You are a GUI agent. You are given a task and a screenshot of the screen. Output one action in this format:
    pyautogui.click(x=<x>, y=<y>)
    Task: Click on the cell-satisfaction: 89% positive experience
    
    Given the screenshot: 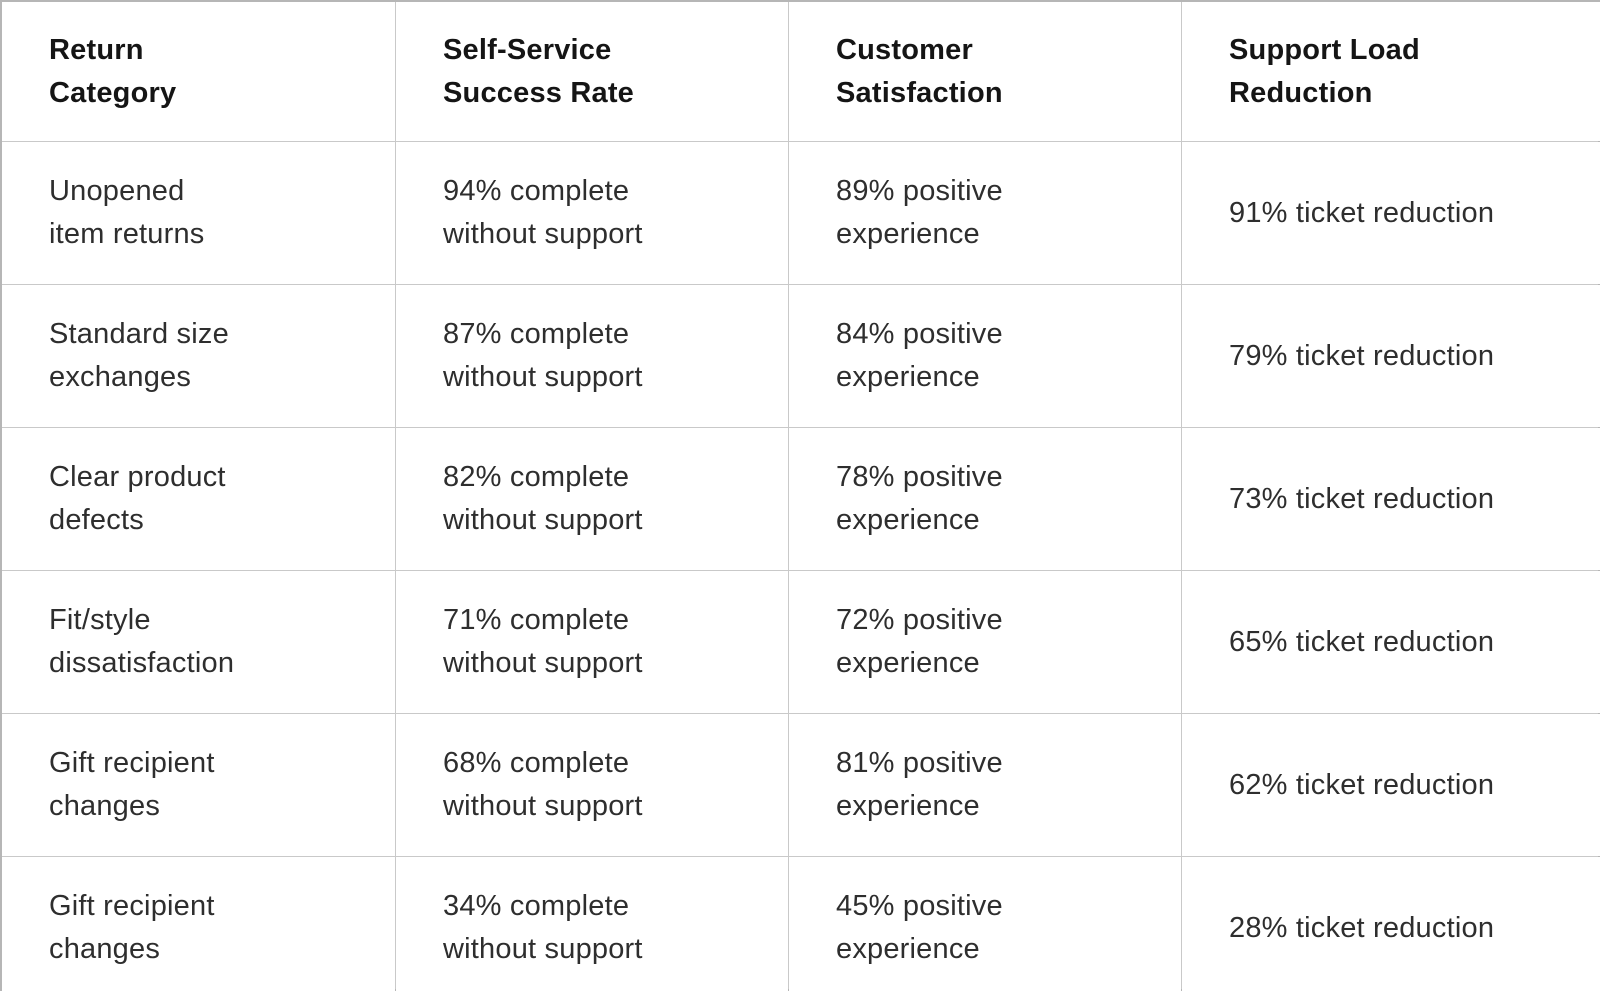 What is the action you would take?
    pyautogui.click(x=985, y=213)
    